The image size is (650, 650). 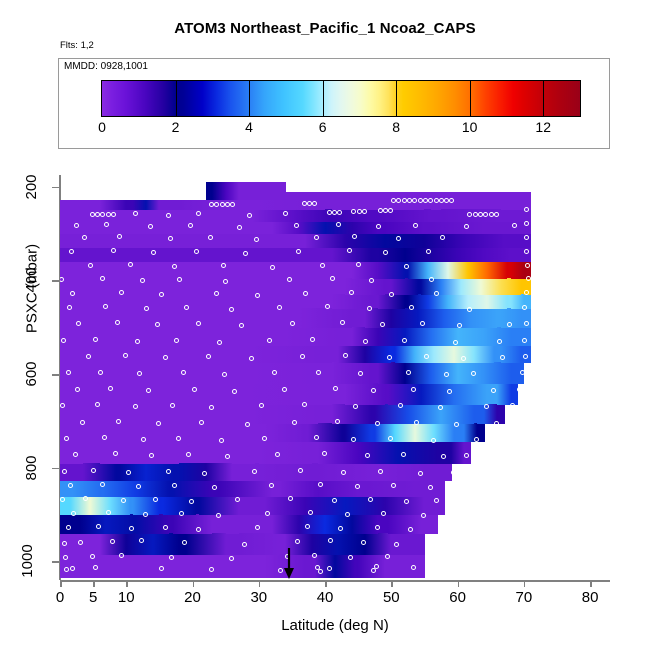 What do you see at coordinates (31, 374) in the screenshot?
I see `y-tick-label: 600` at bounding box center [31, 374].